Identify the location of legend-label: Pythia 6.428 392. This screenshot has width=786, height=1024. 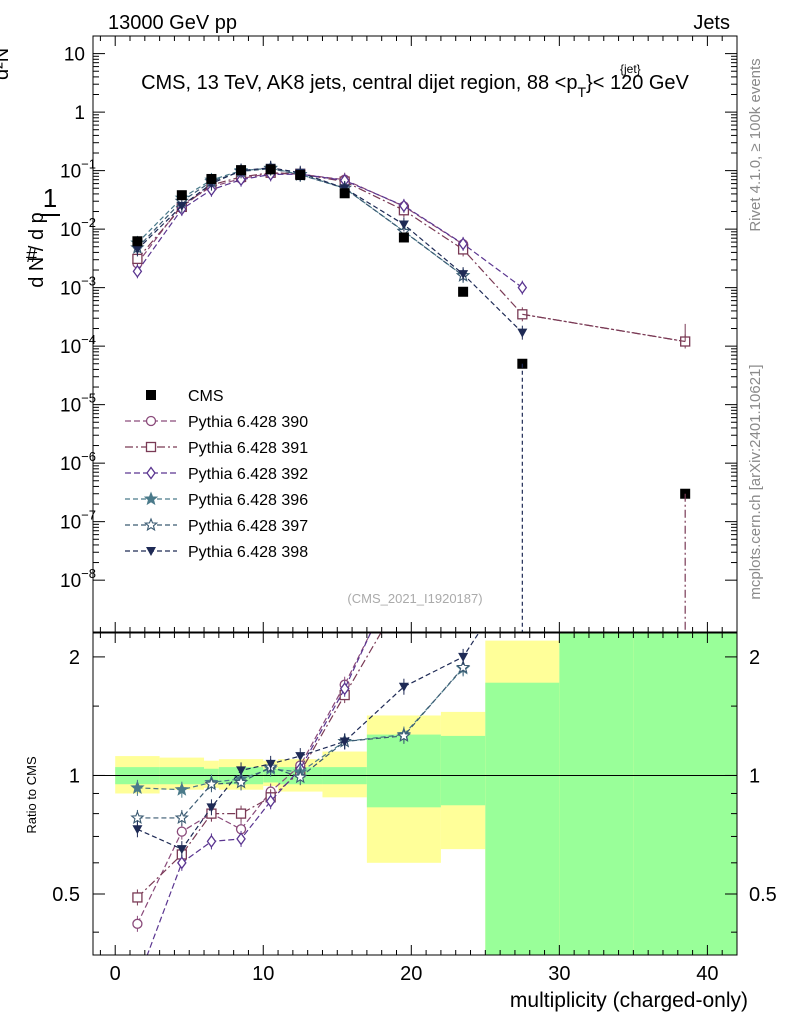
(248, 474).